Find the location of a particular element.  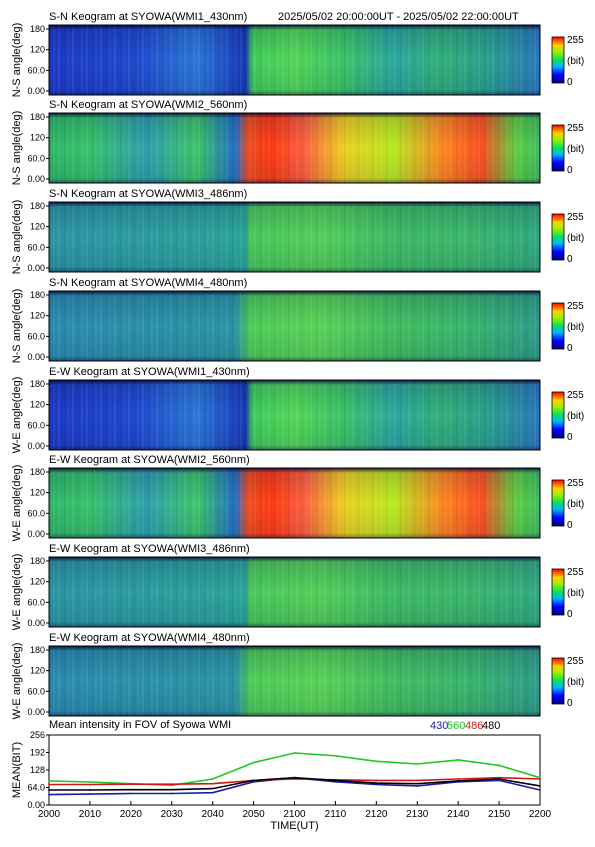

y-tick-label: 128 is located at coordinates (37, 770).